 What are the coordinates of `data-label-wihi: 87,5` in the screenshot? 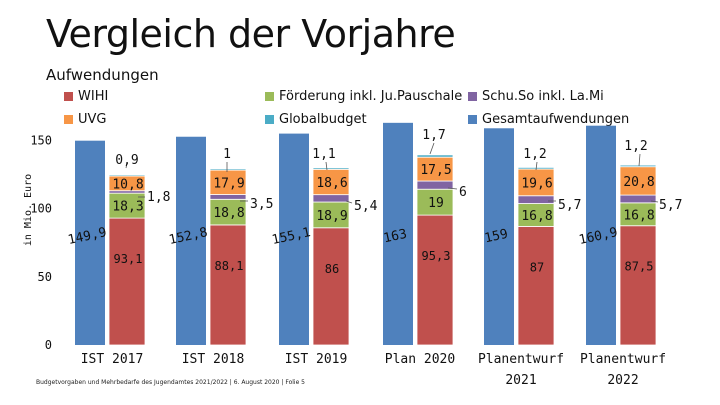 It's located at (639, 267).